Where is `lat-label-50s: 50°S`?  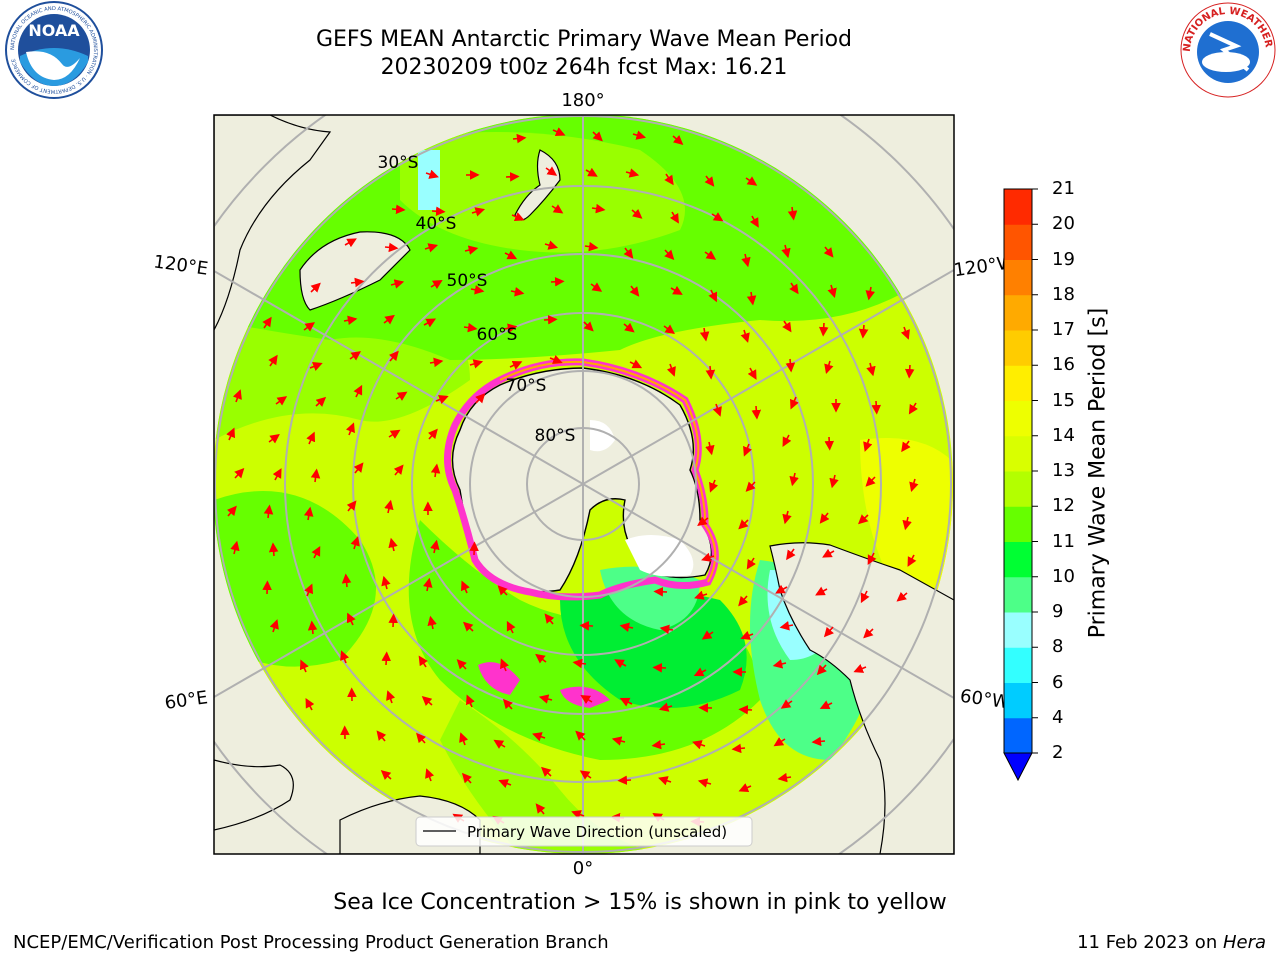 lat-label-50s: 50°S is located at coordinates (467, 281).